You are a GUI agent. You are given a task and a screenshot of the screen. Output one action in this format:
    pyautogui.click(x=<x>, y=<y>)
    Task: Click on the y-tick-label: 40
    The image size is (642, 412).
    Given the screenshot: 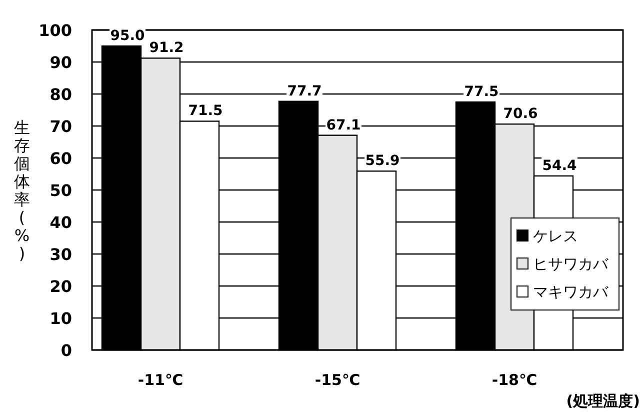 What is the action you would take?
    pyautogui.click(x=61, y=222)
    